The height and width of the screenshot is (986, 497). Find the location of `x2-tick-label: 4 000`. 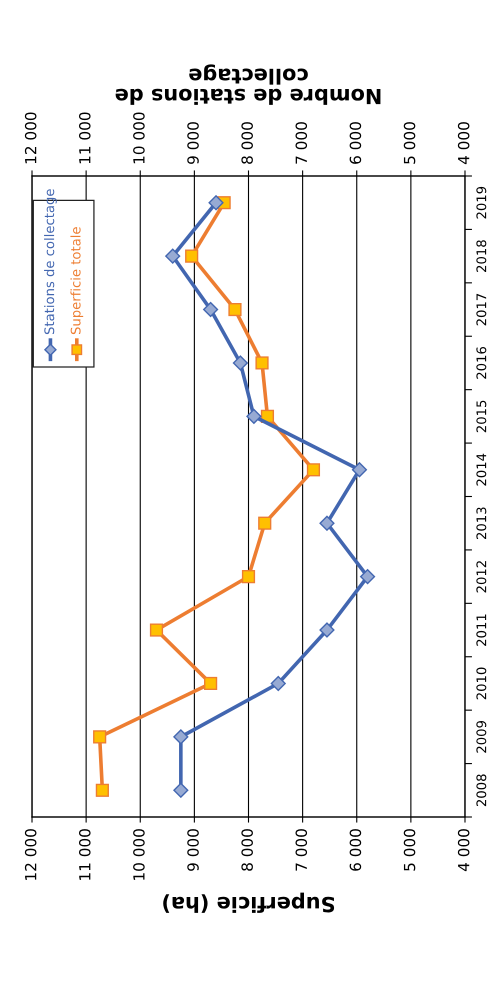

x2-tick-label: 4 000 is located at coordinates (464, 850).